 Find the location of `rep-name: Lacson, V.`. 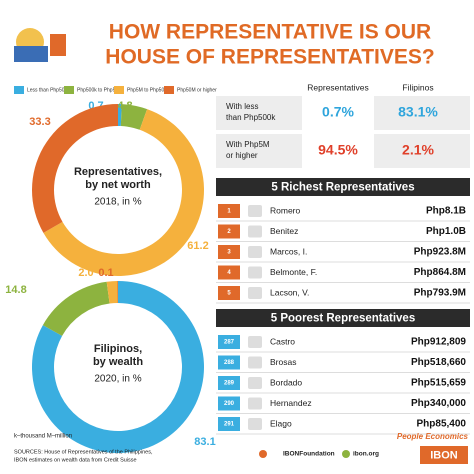

rep-name: Lacson, V. is located at coordinates (289, 292).